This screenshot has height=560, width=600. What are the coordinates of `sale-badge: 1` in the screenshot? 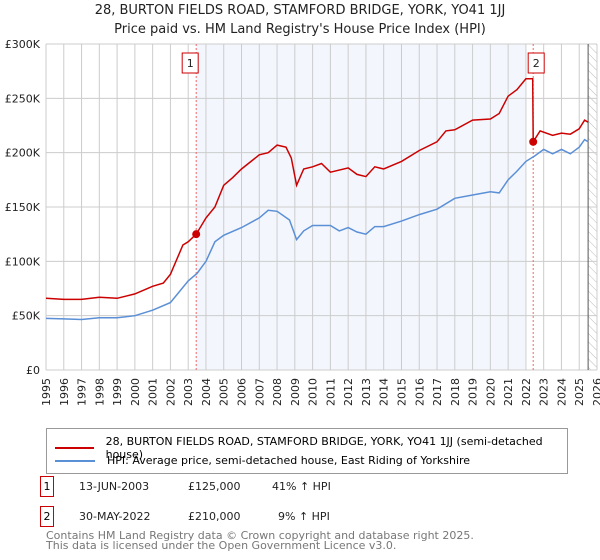 It's located at (47, 486).